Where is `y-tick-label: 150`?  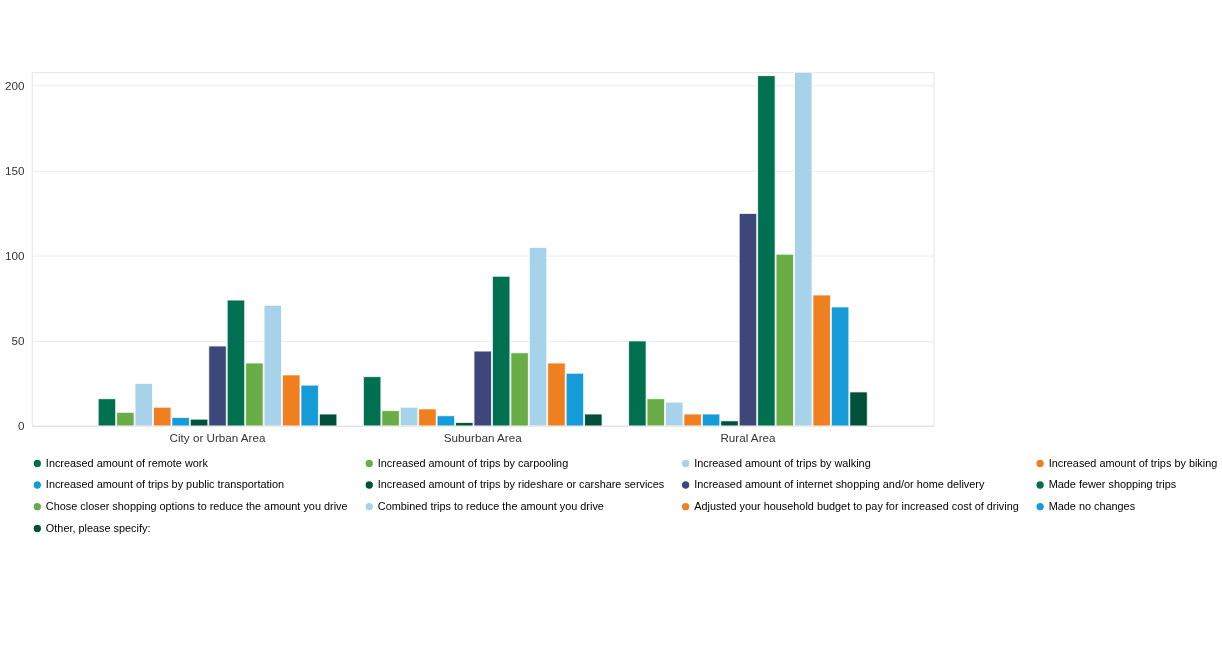 y-tick-label: 150 is located at coordinates (15, 171).